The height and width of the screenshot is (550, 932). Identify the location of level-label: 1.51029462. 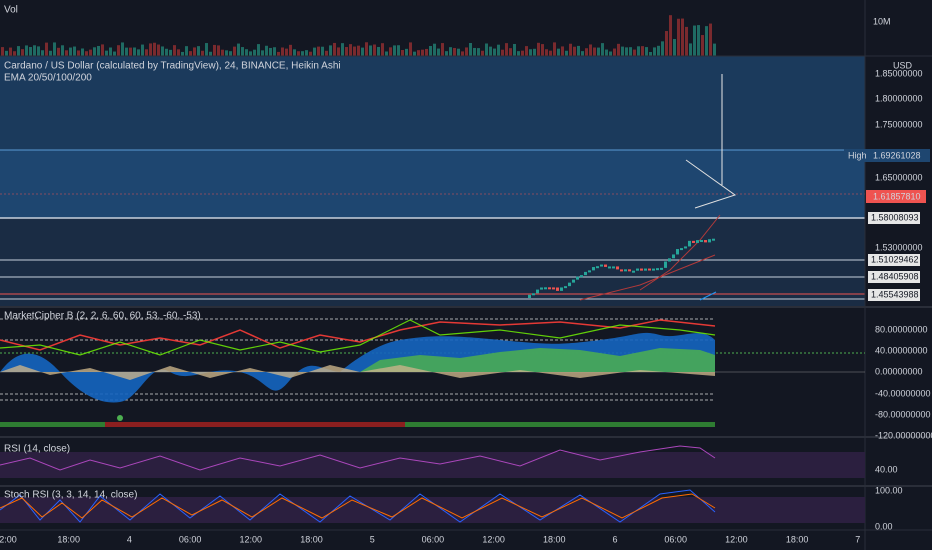
(895, 259).